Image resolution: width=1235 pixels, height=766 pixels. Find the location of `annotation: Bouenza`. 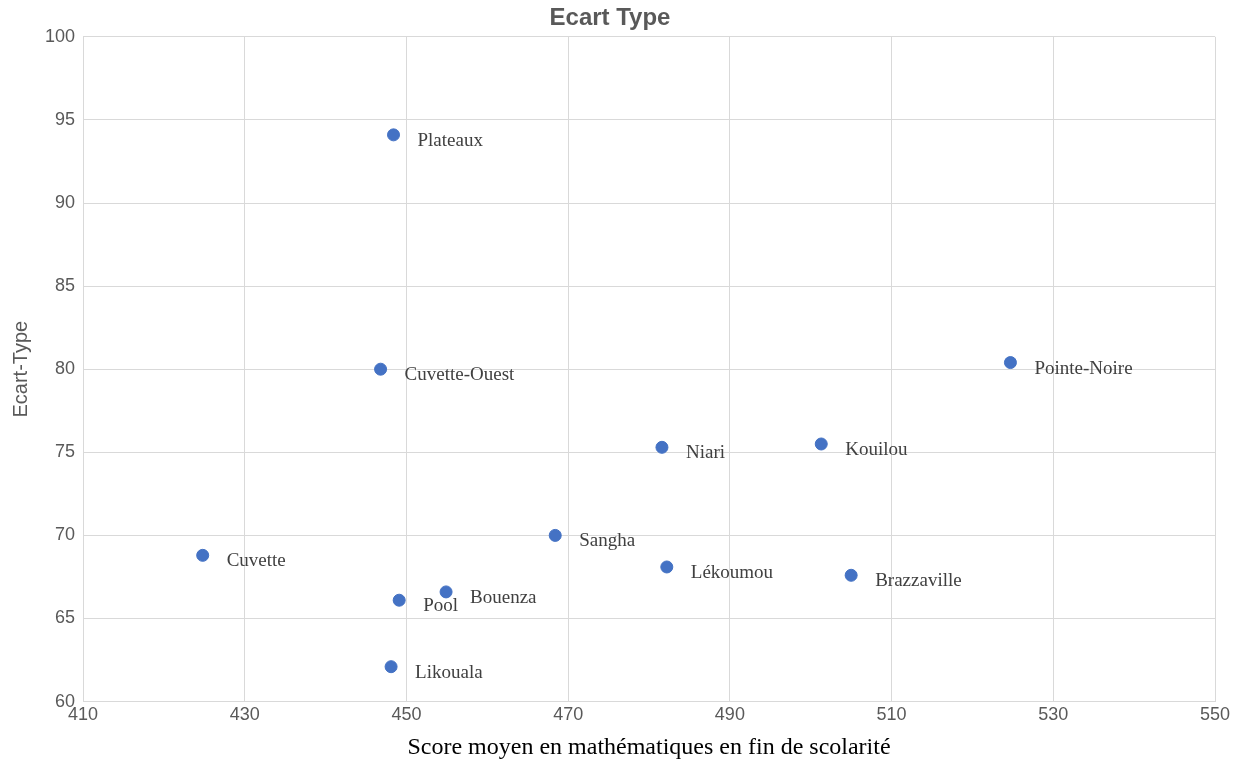

annotation: Bouenza is located at coordinates (504, 596).